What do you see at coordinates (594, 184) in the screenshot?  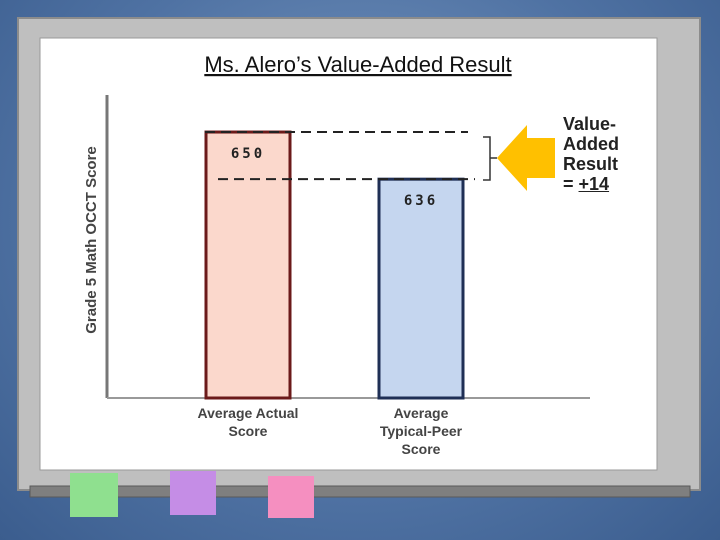 I see `annotation-value: +14` at bounding box center [594, 184].